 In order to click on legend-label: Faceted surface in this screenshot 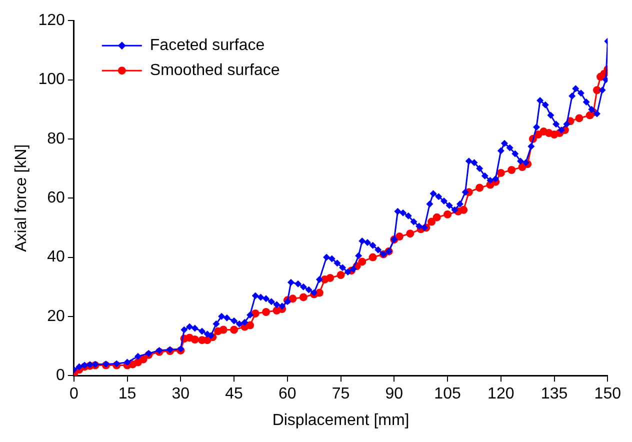, I will do `click(207, 45)`.